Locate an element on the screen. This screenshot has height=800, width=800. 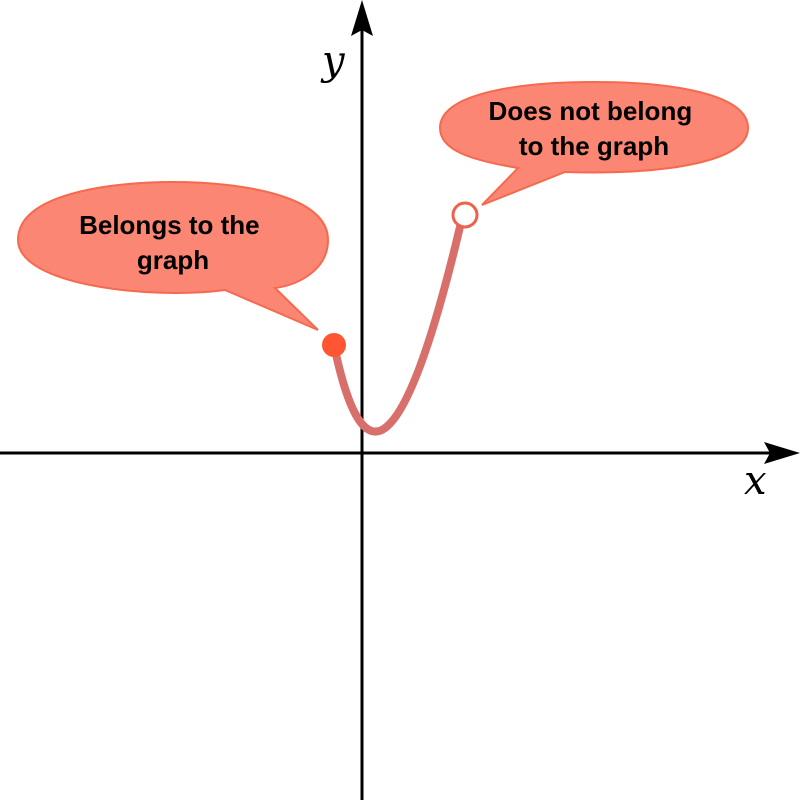
callout-not-belongs-bubble is located at coordinates (594, 143).